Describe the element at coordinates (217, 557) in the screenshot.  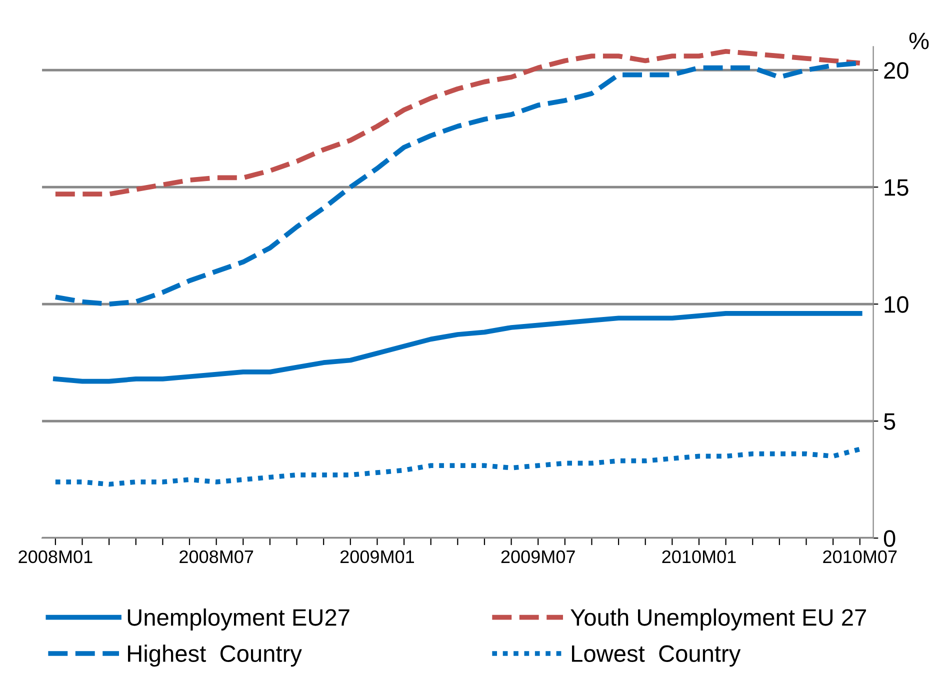
I see `x-tick-label: 2008M07` at that location.